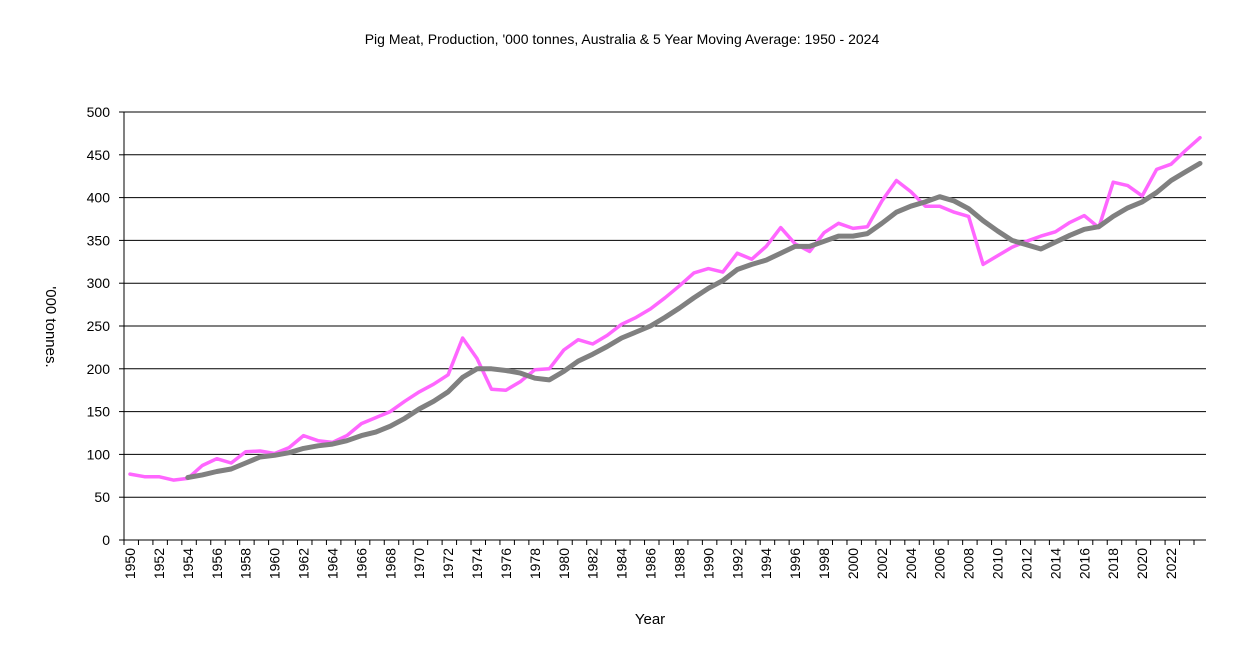 This screenshot has height=672, width=1233. Describe the element at coordinates (99, 112) in the screenshot. I see `y-tick-label: 500` at that location.